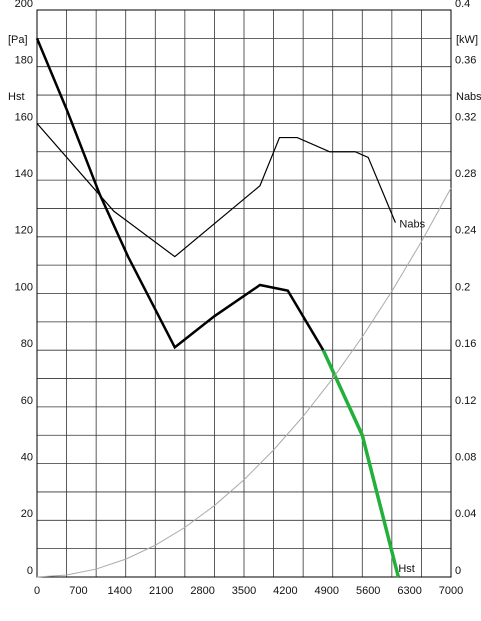 The image size is (481, 621). What do you see at coordinates (462, 287) in the screenshot?
I see `y2-tick-label: 0.2` at bounding box center [462, 287].